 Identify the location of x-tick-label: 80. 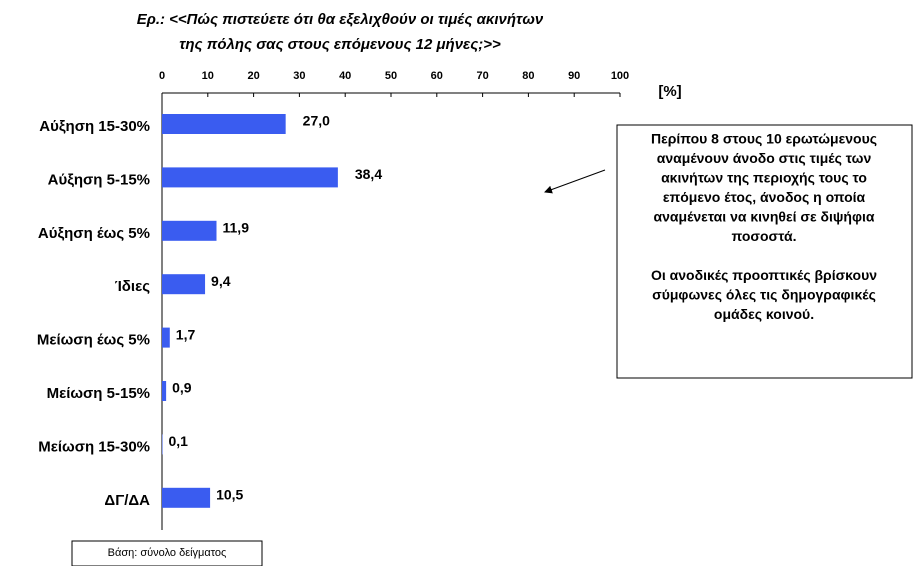
(528, 76).